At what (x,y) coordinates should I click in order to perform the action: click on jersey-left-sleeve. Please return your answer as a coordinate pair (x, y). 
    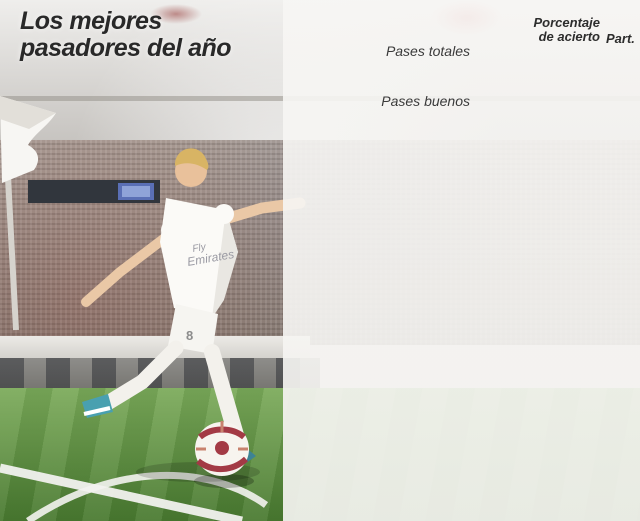
    Looking at the image, I should click on (170, 230).